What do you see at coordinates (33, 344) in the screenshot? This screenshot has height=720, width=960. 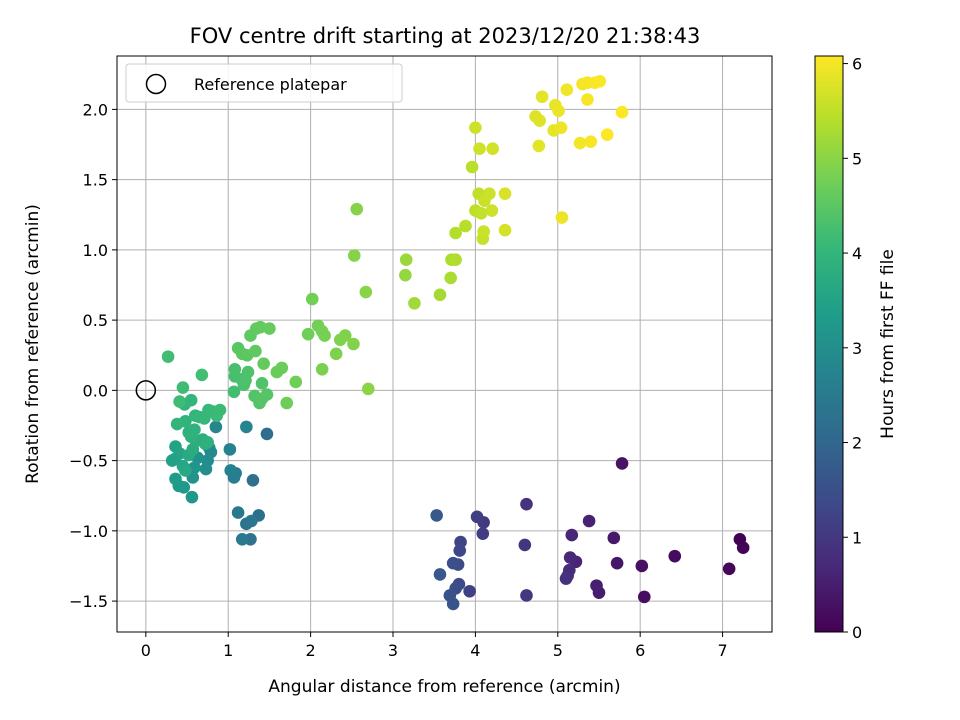 I see `y-axis-label: Rotation from reference (arcmin)` at bounding box center [33, 344].